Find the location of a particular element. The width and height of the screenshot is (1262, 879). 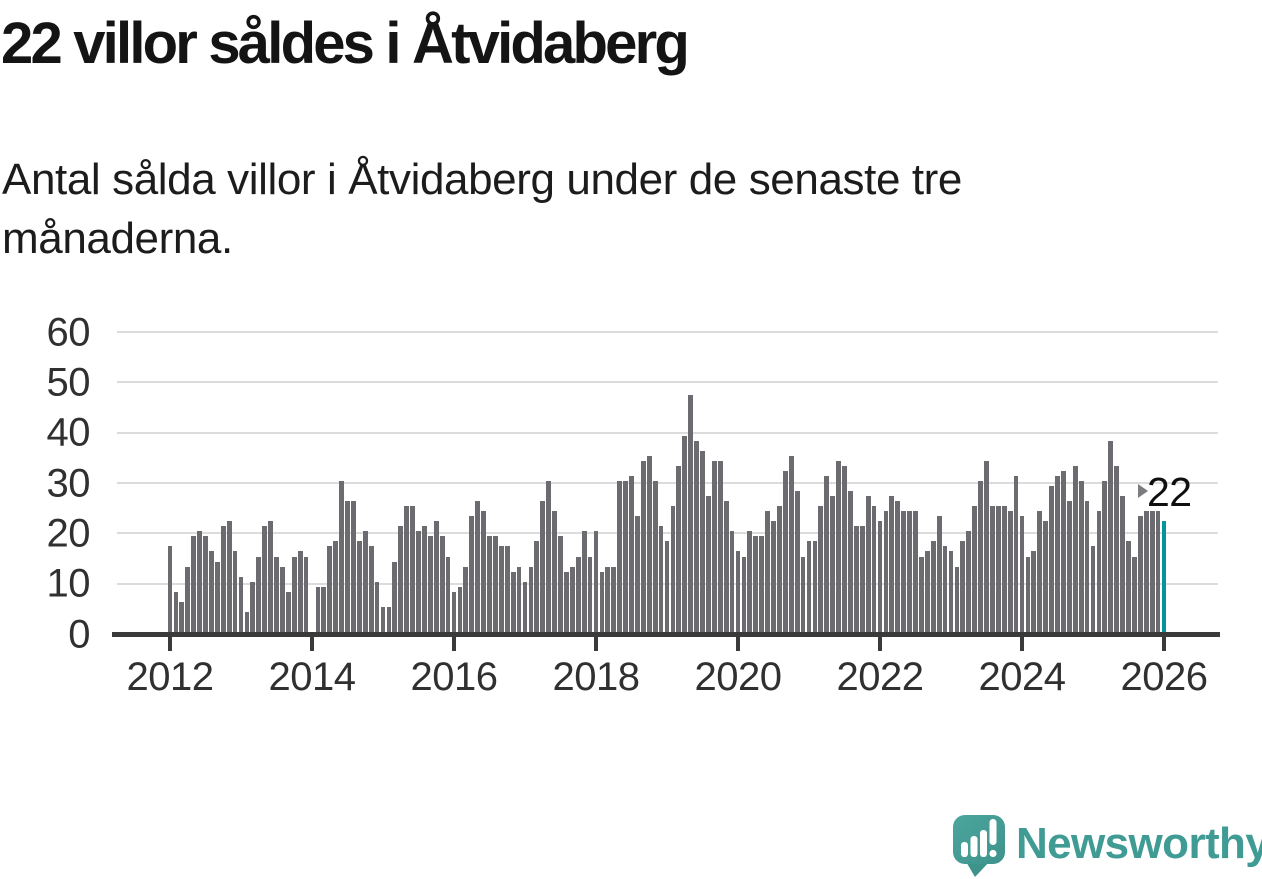

newsworthy-logo: Newsworthy is located at coordinates (1106, 845).